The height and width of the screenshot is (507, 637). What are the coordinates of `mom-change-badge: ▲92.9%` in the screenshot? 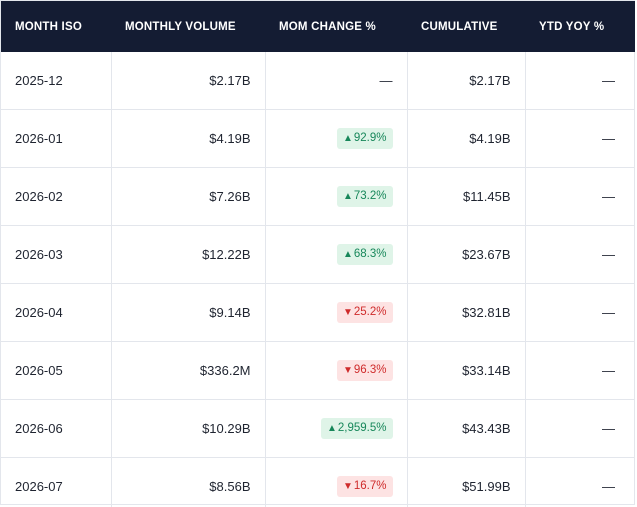 It's located at (364, 138).